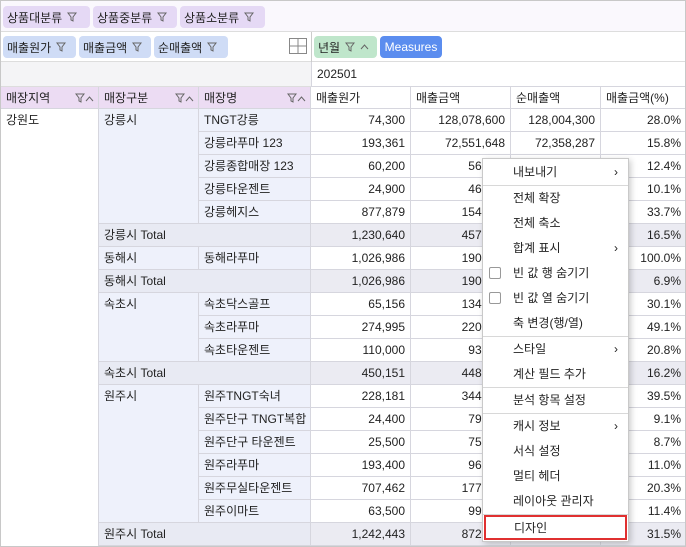 This screenshot has width=686, height=547. I want to click on value-cell: 63,500, so click(361, 511).